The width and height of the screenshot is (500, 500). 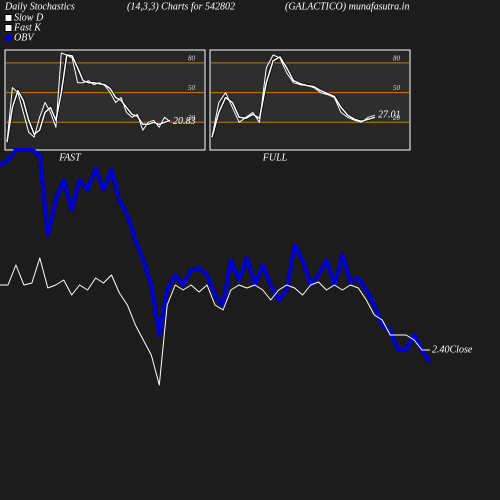 I want to click on legend-label: Slow D, so click(x=29, y=17).